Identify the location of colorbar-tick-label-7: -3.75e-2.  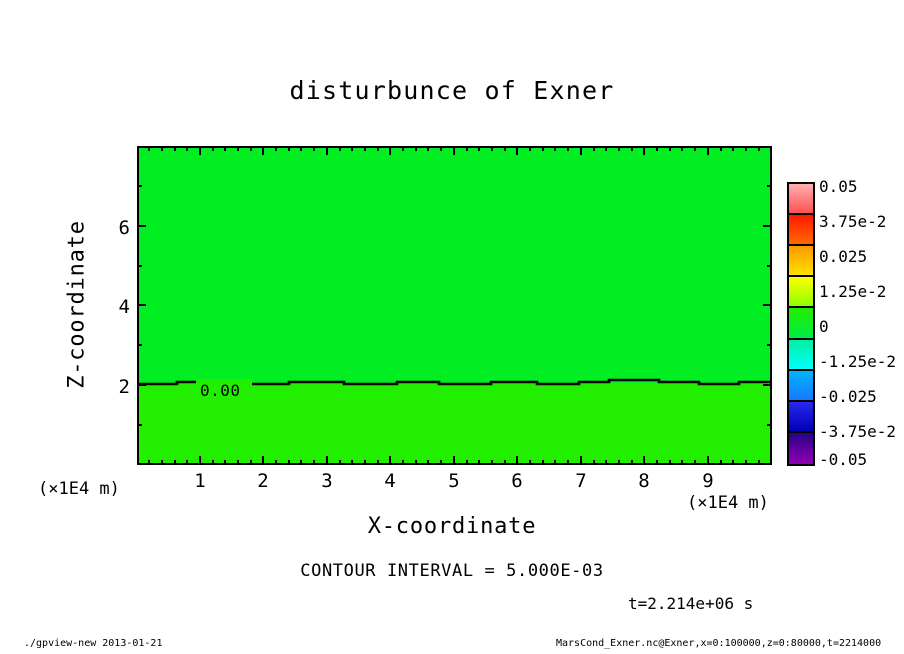
(858, 431).